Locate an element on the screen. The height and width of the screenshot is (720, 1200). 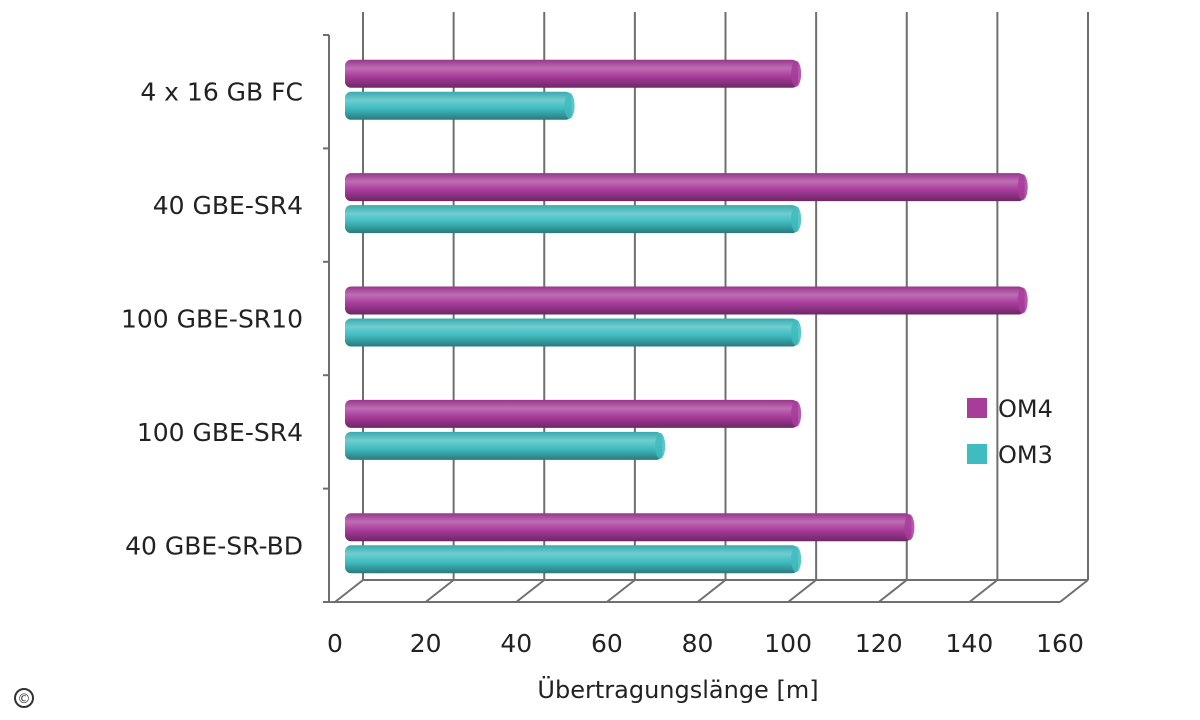
x-axis-title: Übertragungslänge [m] is located at coordinates (677, 689).